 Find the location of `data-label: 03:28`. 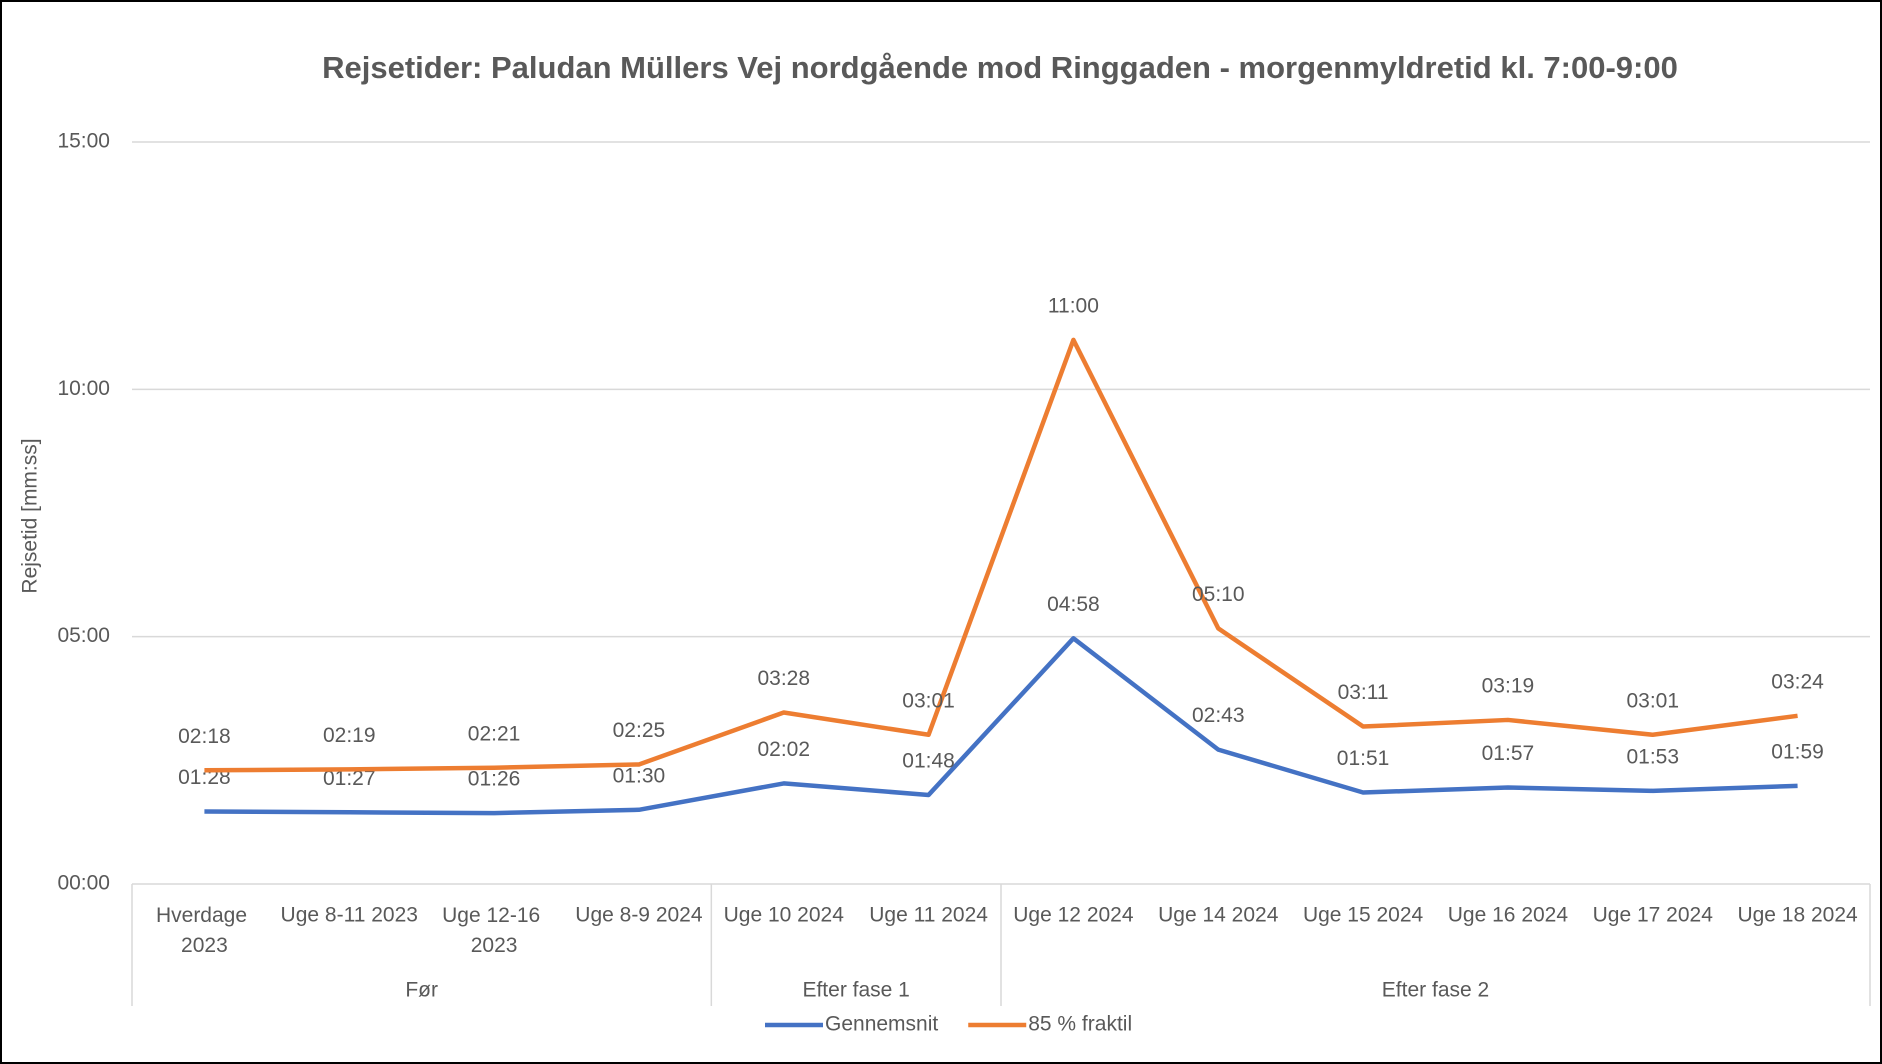

data-label: 03:28 is located at coordinates (783, 678).